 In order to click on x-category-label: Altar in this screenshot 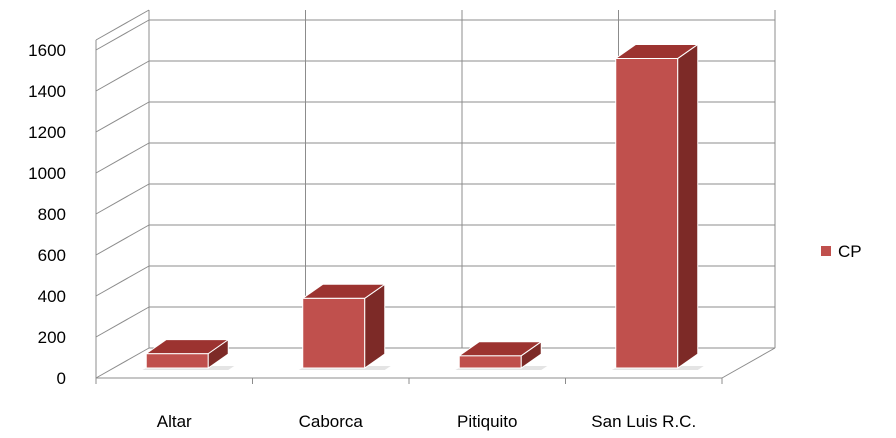, I will do `click(174, 421)`.